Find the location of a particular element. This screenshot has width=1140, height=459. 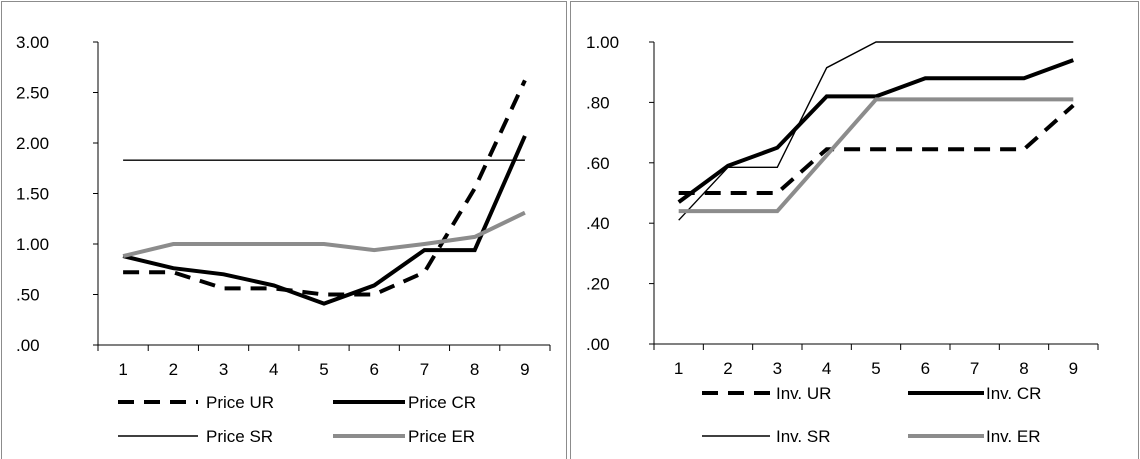

left-x-tick-label: 4 is located at coordinates (273, 369).